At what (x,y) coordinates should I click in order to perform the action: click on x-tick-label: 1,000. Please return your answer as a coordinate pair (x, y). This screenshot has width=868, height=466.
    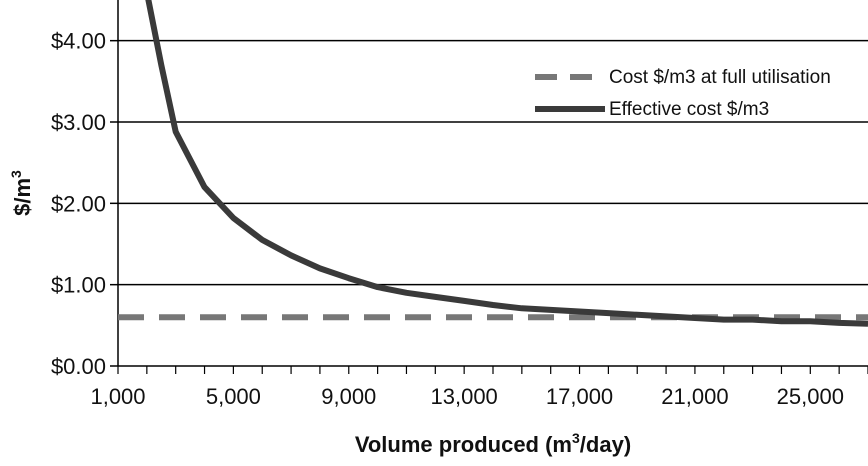
    Looking at the image, I should click on (117, 396).